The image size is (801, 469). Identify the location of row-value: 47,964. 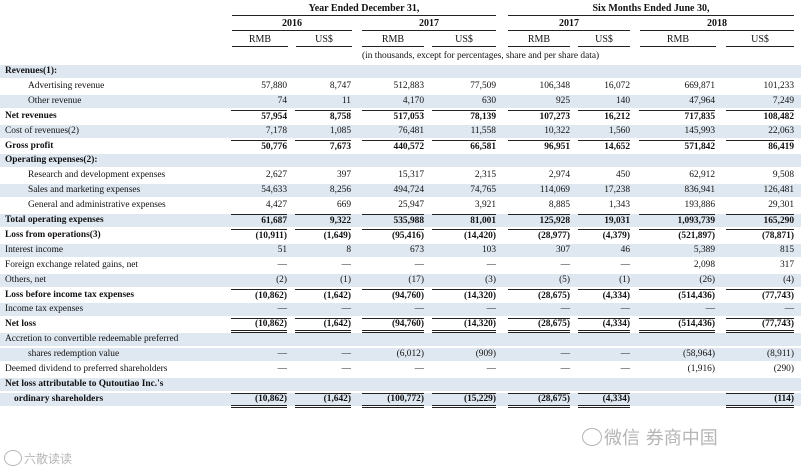
(702, 100).